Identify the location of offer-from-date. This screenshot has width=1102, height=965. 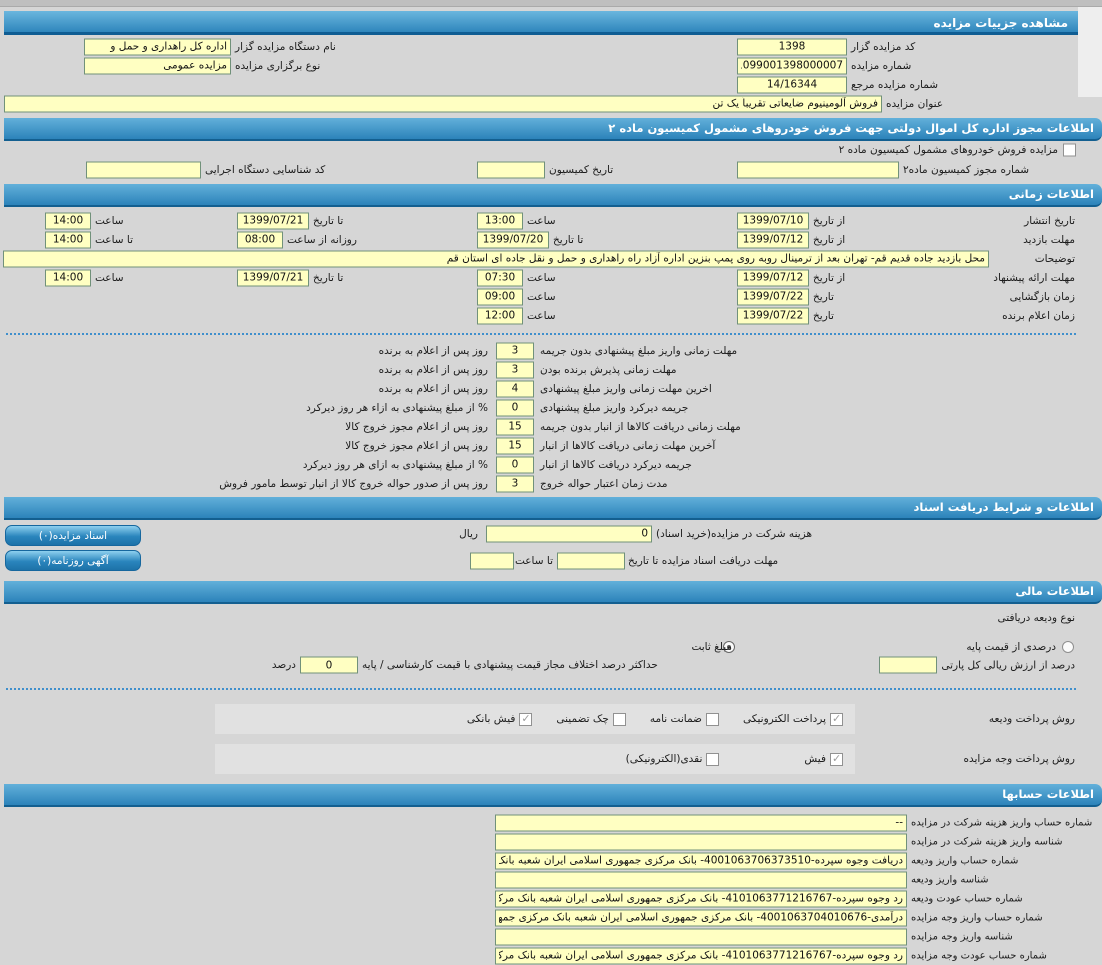
(773, 277).